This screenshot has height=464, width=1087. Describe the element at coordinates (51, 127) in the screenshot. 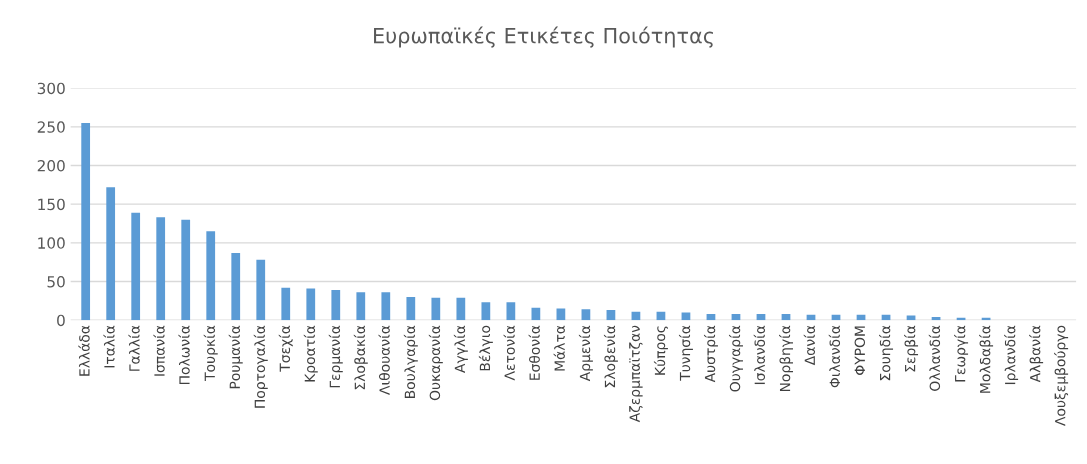

I see `y-tick-label: 250` at that location.